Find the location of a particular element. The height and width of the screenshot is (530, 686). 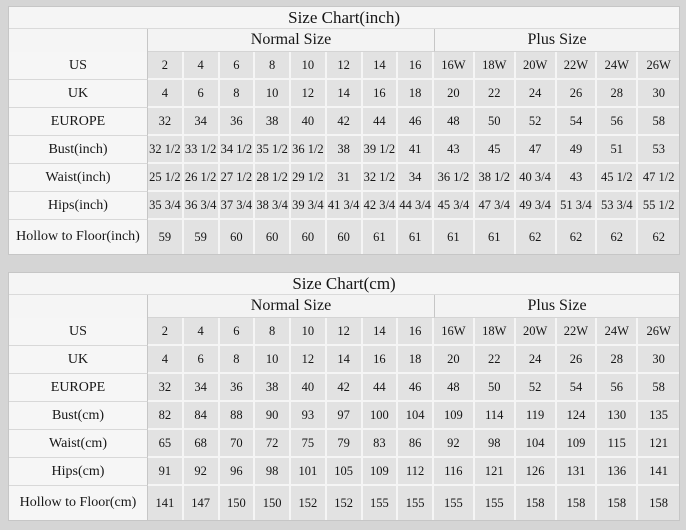

size-cell: 86 is located at coordinates (416, 444).